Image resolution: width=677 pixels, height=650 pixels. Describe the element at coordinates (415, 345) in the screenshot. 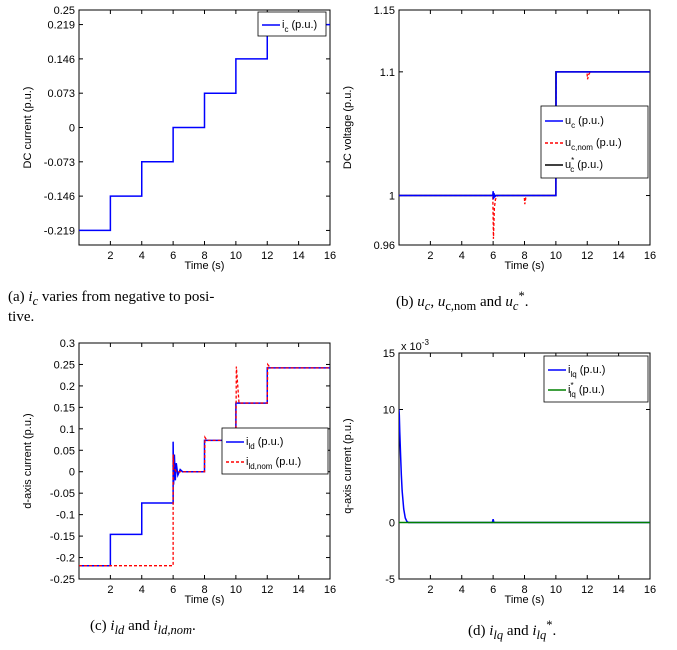

I see `y-scale-multiplier: x 10-3` at that location.